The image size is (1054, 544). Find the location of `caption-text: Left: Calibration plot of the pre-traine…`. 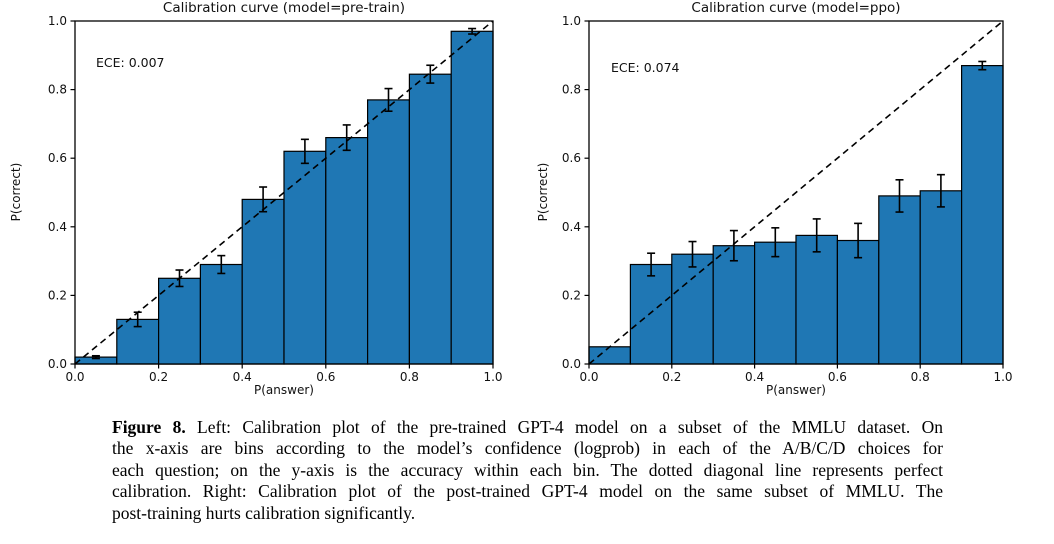

caption-text: Left: Calibration plot of the pre-traine… is located at coordinates (570, 427).